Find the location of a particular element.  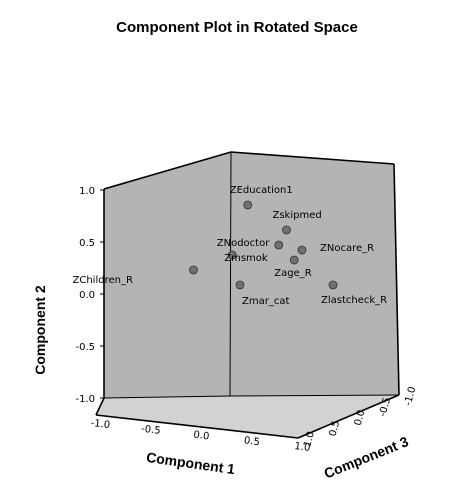

z-tick-label: 0.5 is located at coordinates (334, 428).